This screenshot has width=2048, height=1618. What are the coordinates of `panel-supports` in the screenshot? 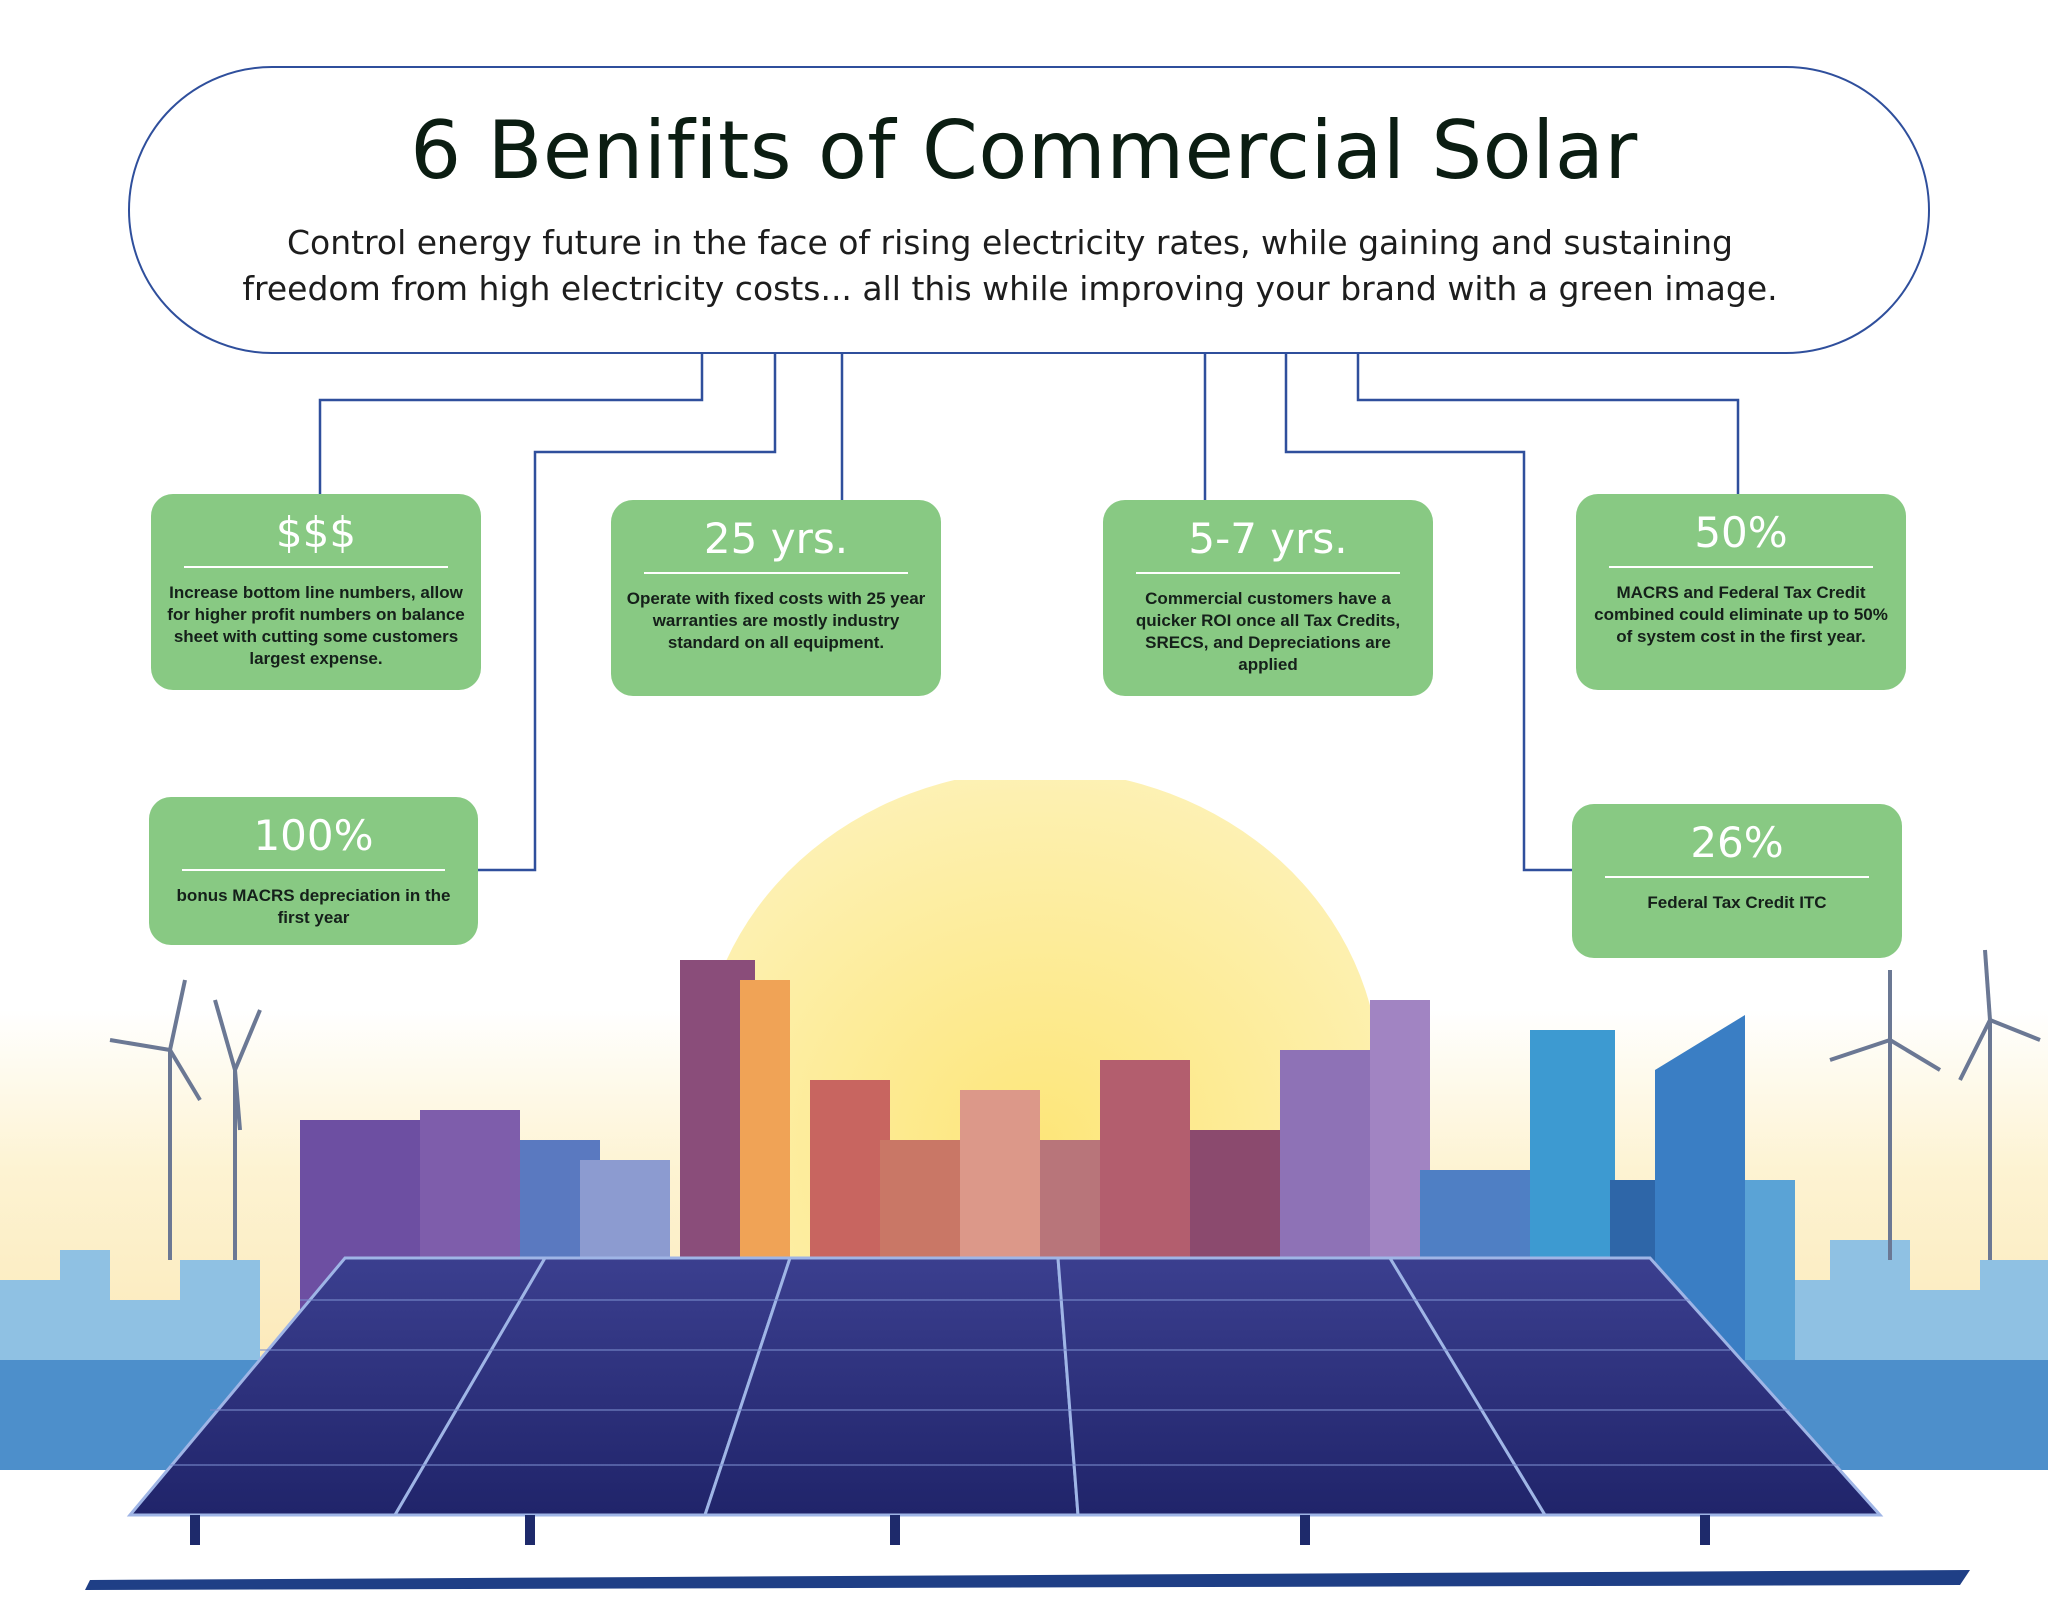 It's located at (950, 1530).